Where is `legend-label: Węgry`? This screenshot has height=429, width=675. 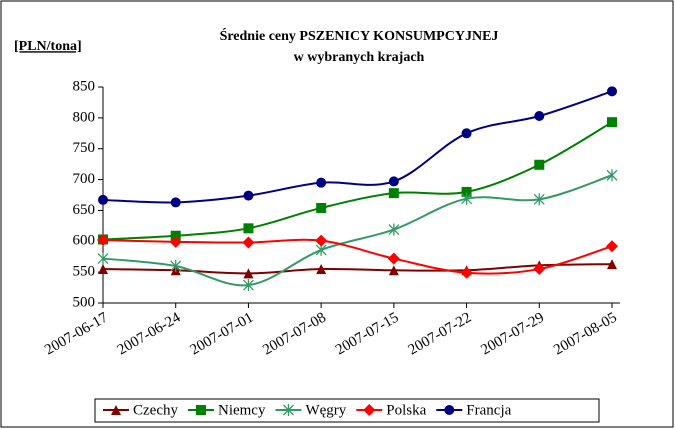 legend-label: Węgry is located at coordinates (325, 410).